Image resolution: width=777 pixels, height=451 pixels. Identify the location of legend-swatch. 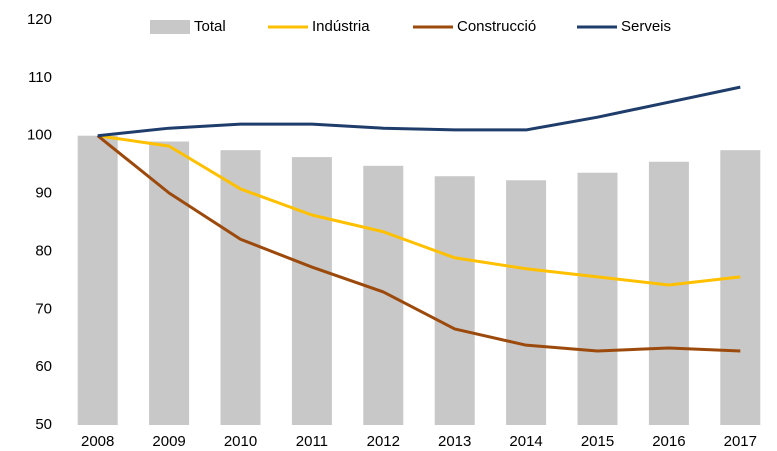
(170, 27).